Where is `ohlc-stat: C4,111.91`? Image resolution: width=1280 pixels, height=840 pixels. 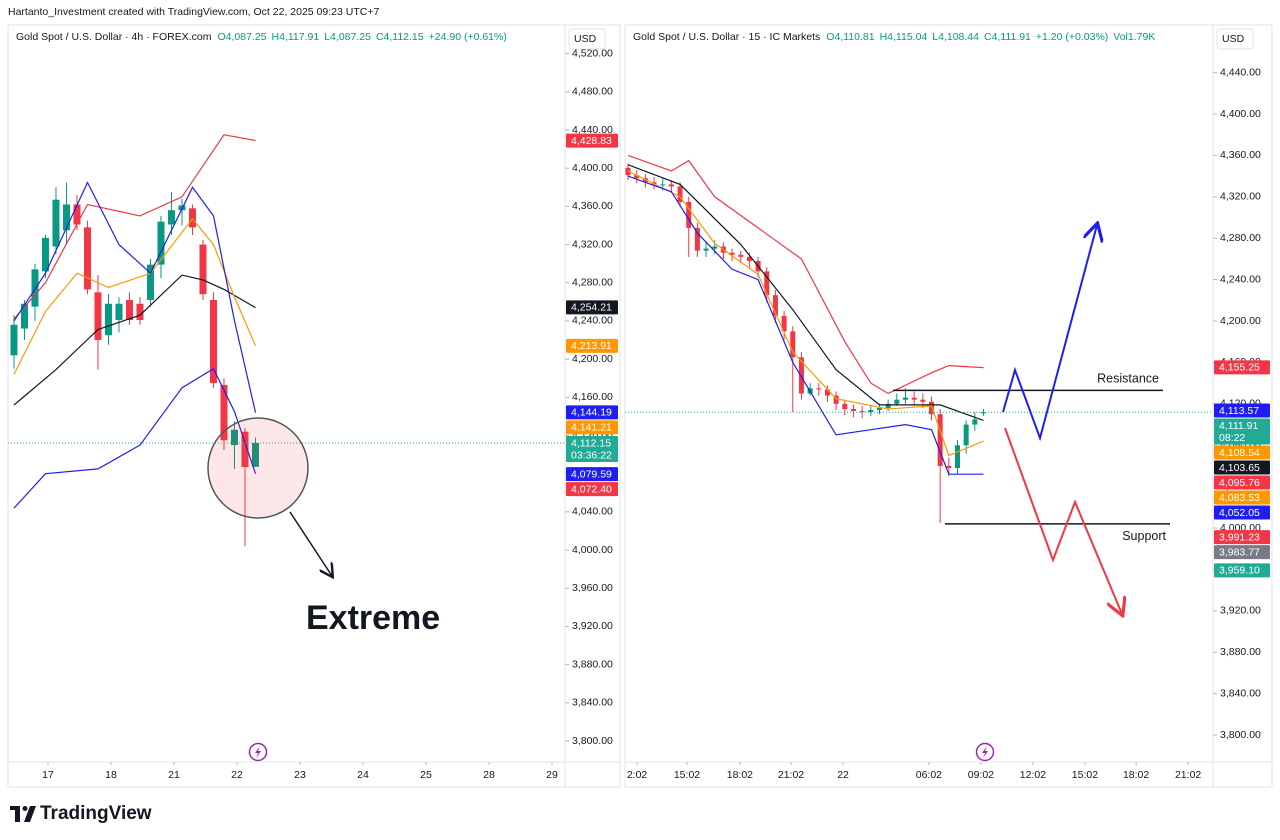 ohlc-stat: C4,111.91 is located at coordinates (1007, 37).